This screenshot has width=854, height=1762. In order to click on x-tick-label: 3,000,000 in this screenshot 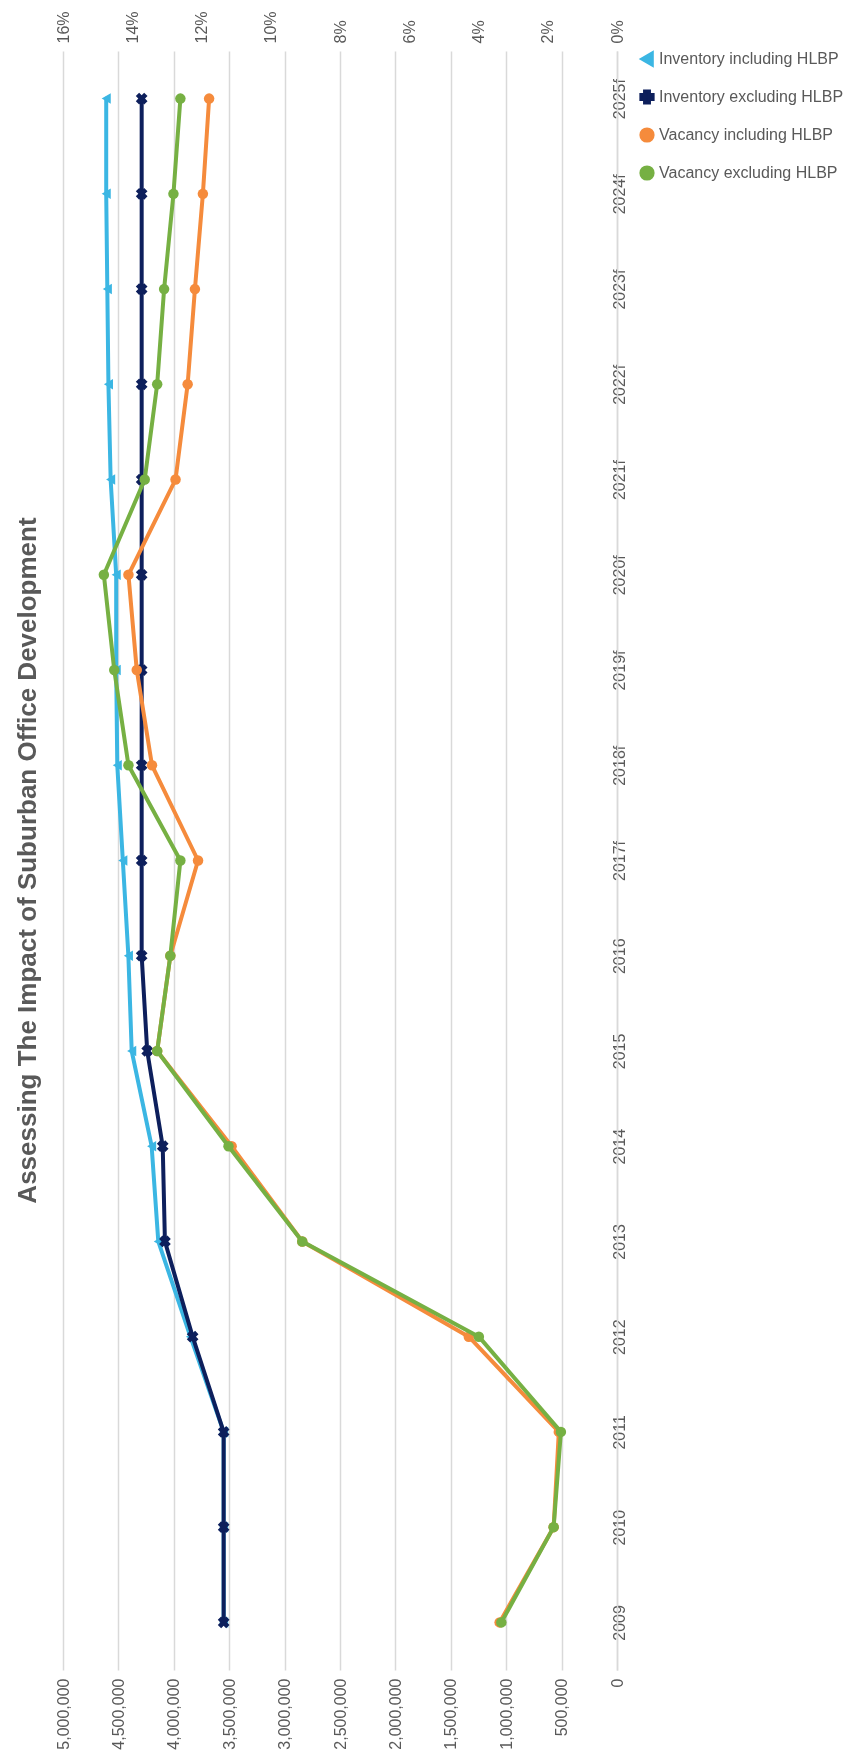, I will do `click(285, 1714)`.